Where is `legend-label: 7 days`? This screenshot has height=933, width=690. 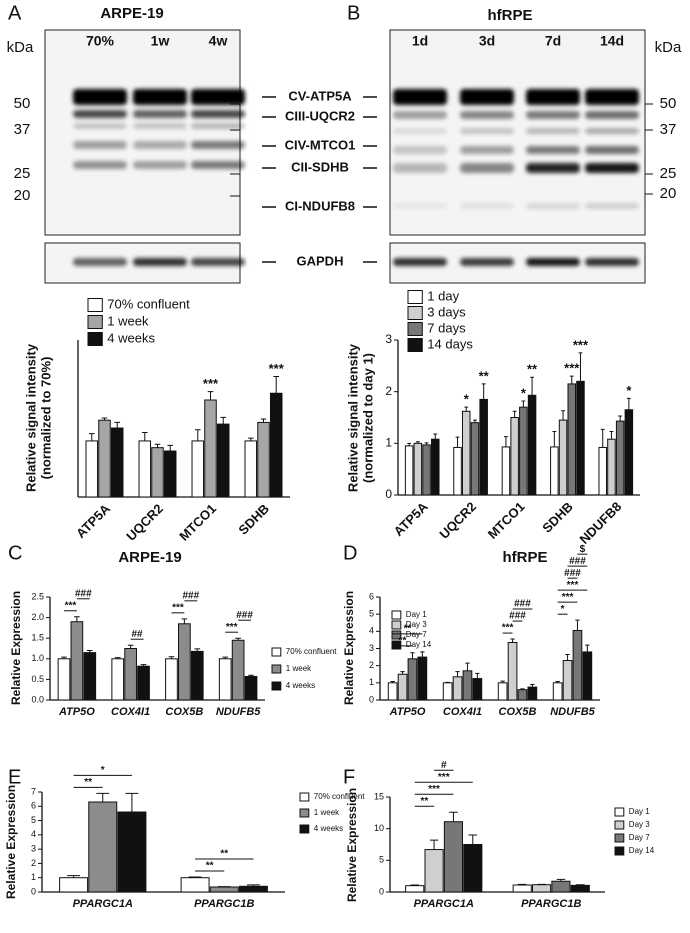 legend-label: 7 days is located at coordinates (446, 327).